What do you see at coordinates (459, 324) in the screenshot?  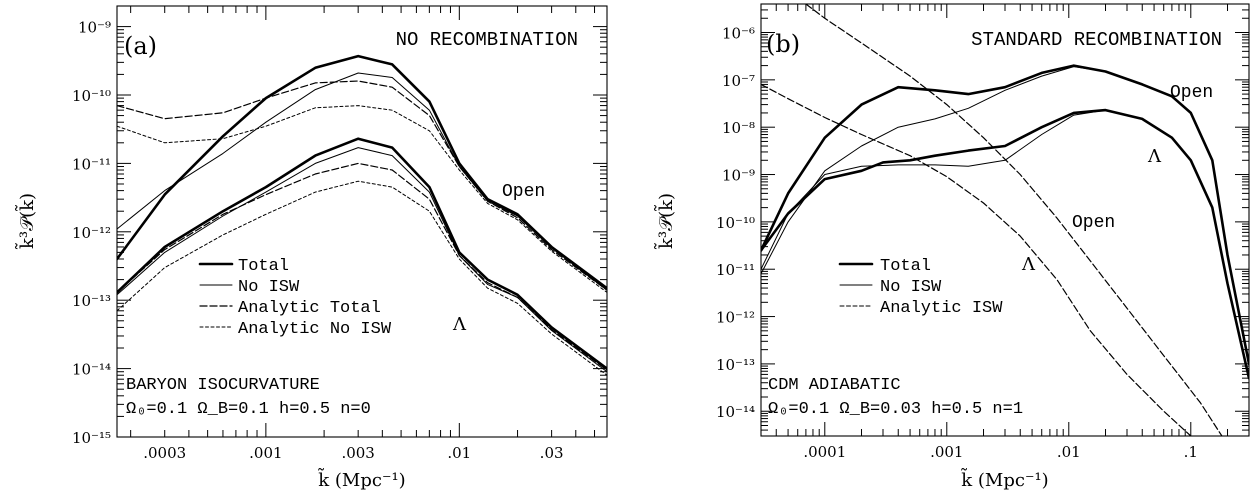 I see `panel-a-annotation-lambda: Λ` at bounding box center [459, 324].